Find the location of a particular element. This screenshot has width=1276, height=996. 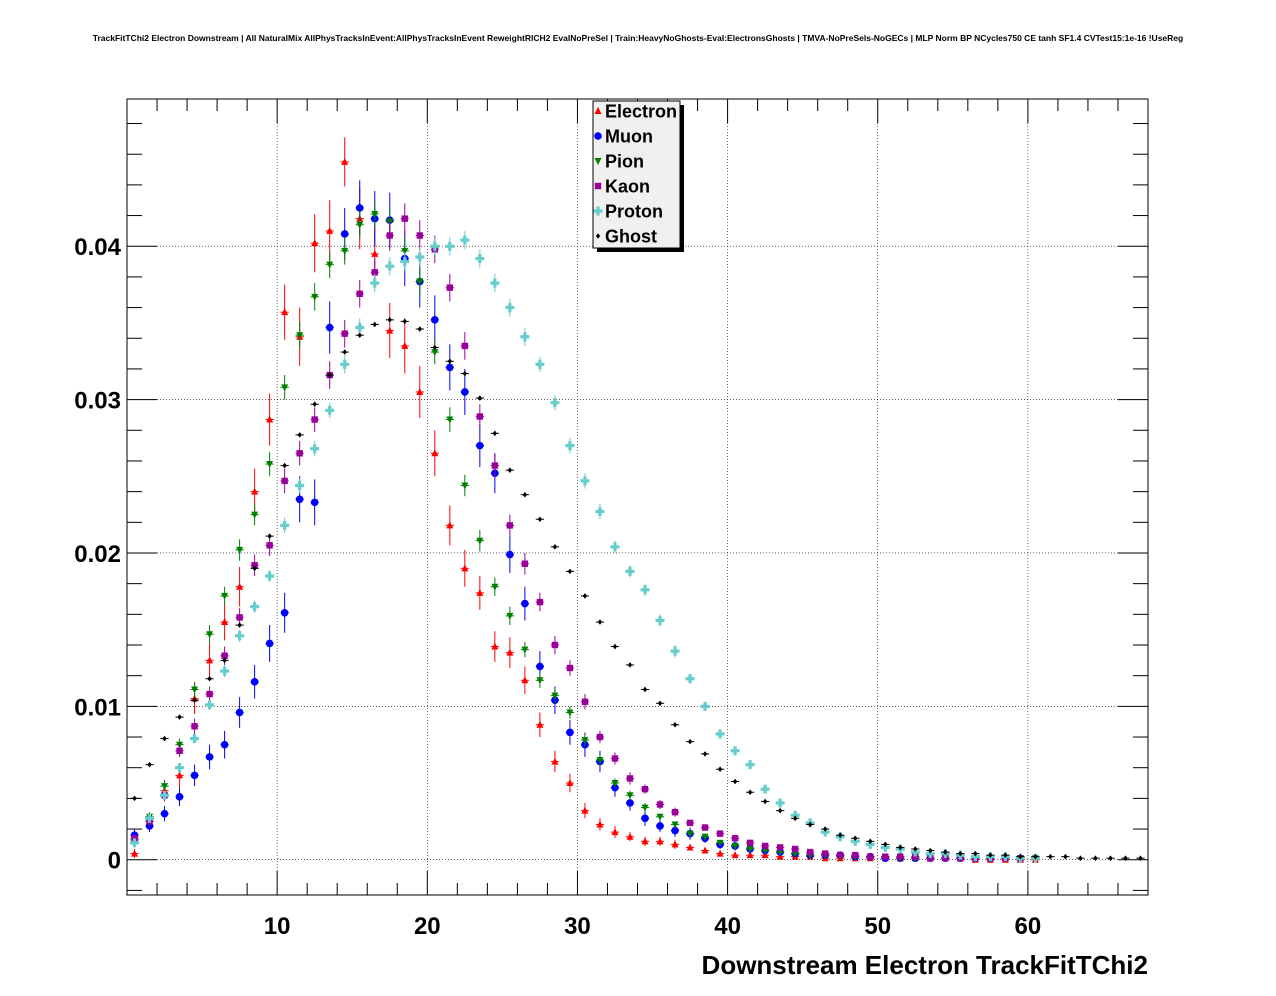

legend-label: Muon is located at coordinates (629, 137).